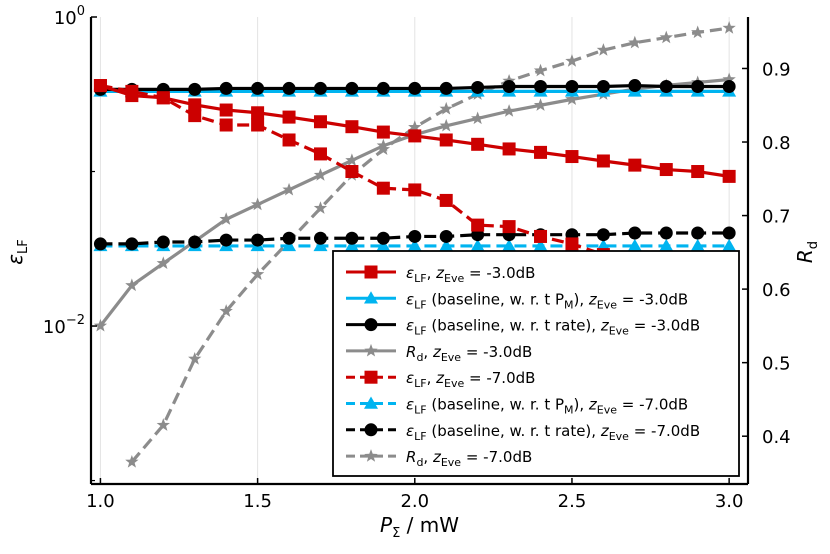 Image resolution: width=830 pixels, height=554 pixels. Describe the element at coordinates (396, 533) in the screenshot. I see `x-axis-label-sub: Σ` at that location.